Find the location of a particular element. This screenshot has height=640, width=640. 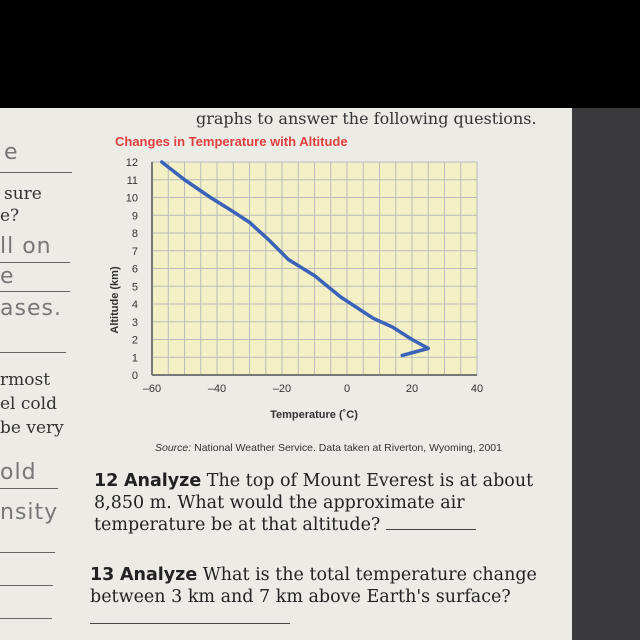

y-tick-label: 1 is located at coordinates (135, 358).